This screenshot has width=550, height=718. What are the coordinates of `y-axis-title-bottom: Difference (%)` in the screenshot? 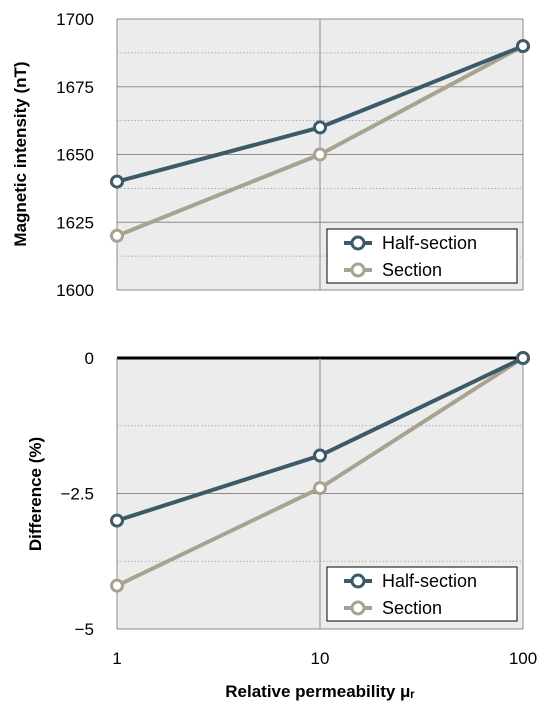 It's located at (35, 494).